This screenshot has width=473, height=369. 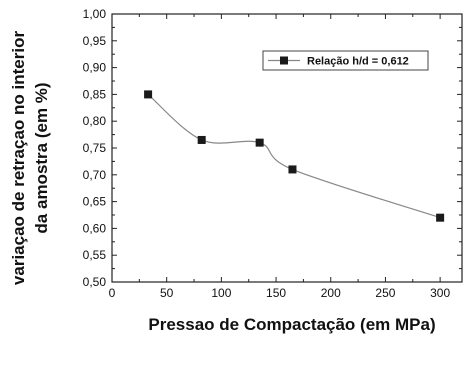 I want to click on y-tick-label: 0,55, so click(x=95, y=255).